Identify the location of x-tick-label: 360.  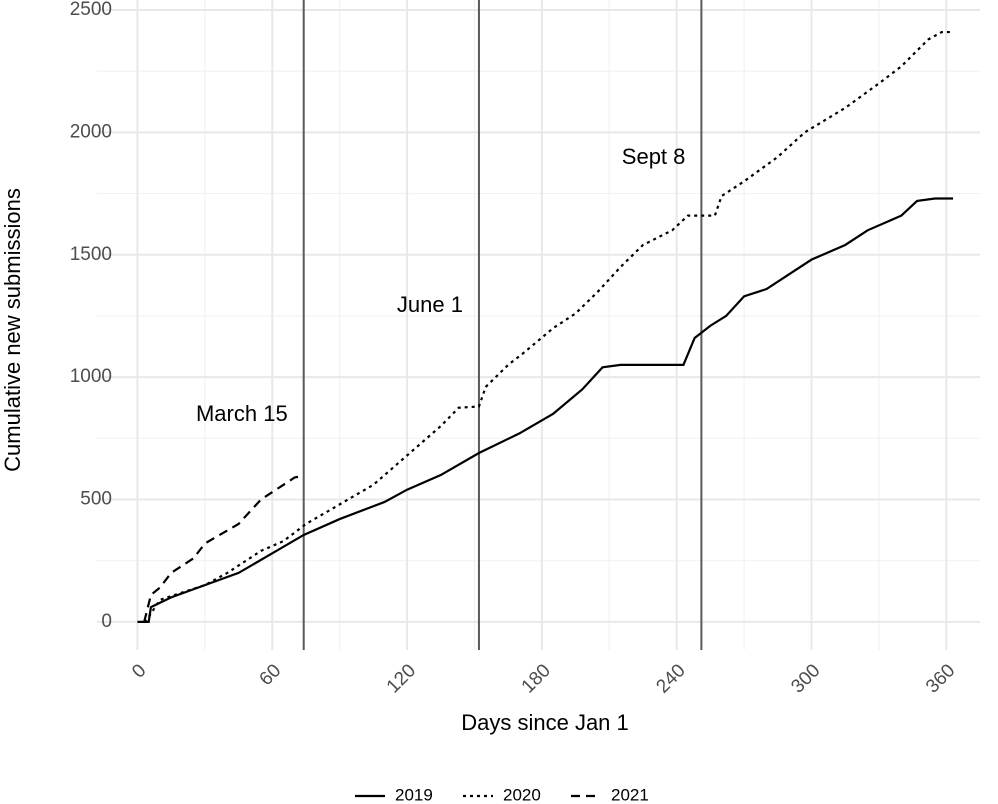
(940, 678).